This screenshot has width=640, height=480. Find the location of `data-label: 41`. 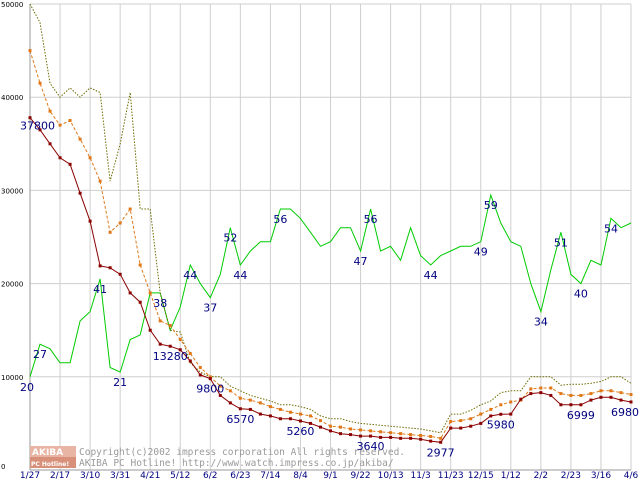

data-label: 41 is located at coordinates (100, 289).